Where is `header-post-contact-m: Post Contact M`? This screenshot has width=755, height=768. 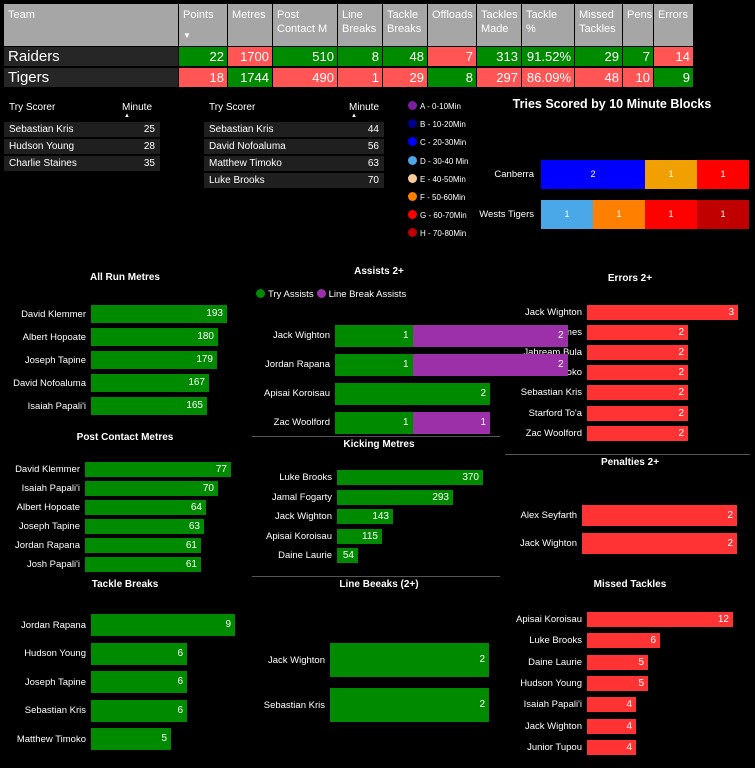
header-post-contact-m: Post Contact M is located at coordinates (305, 25).